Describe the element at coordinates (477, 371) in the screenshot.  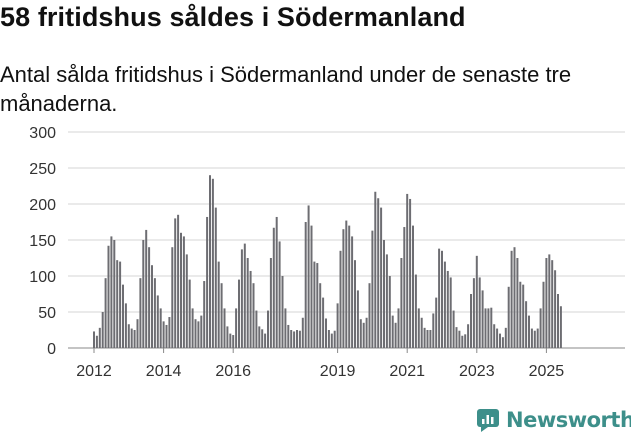
I see `x-tick-label: 2023` at that location.